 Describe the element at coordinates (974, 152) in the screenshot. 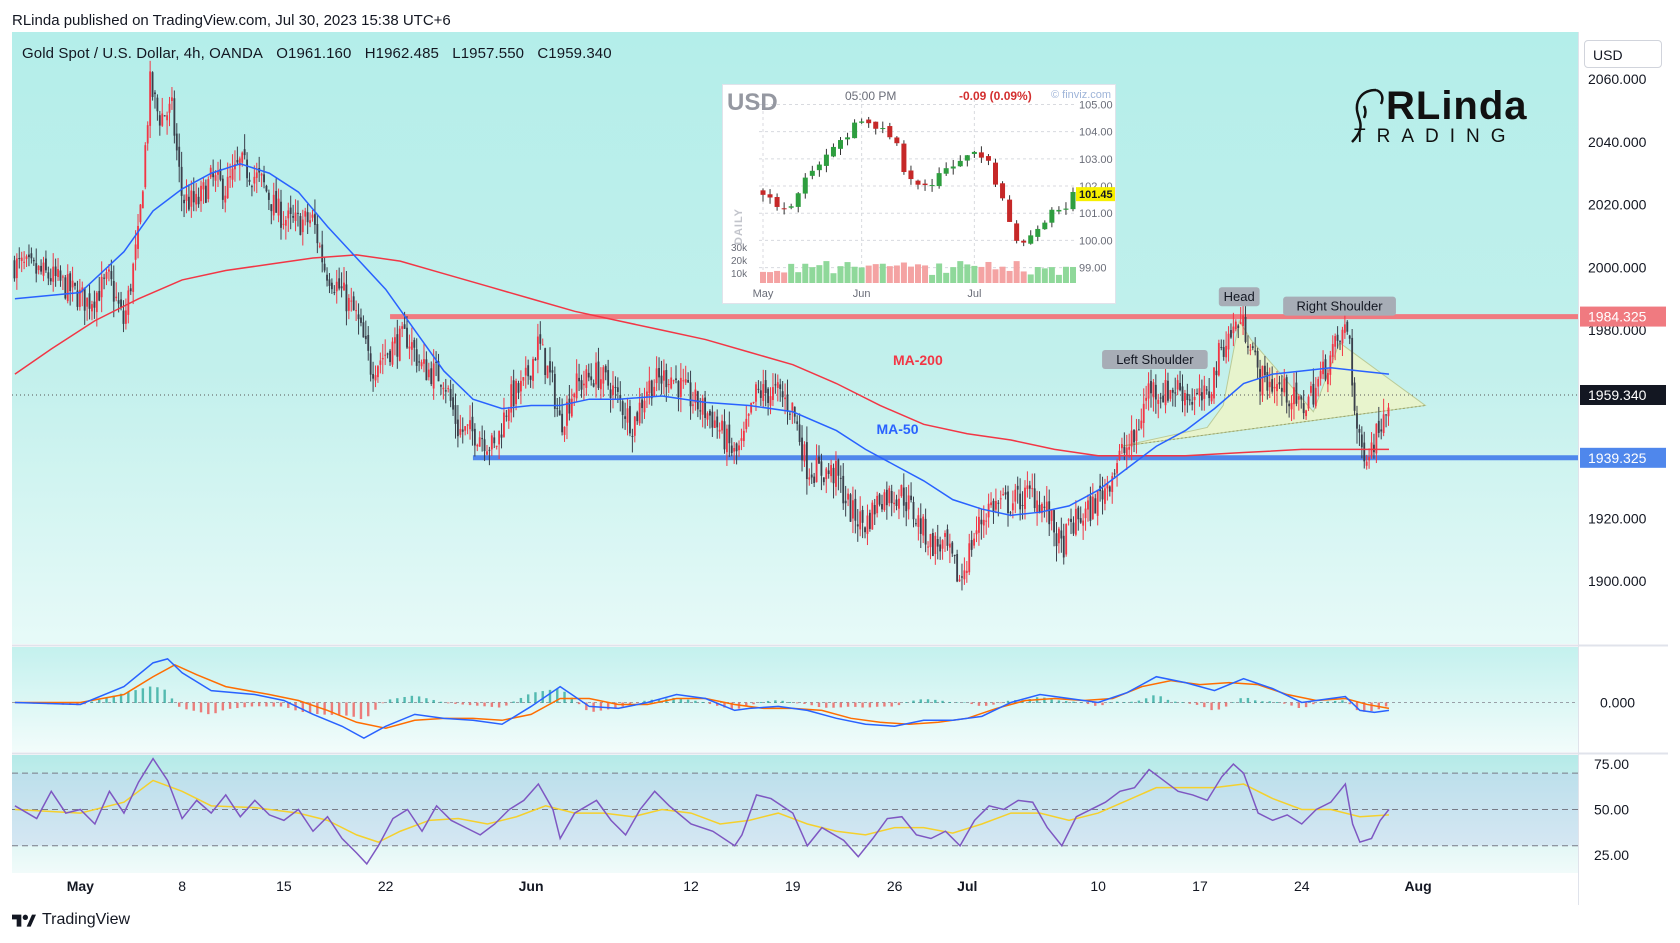

I see `inset-candle-body` at that location.